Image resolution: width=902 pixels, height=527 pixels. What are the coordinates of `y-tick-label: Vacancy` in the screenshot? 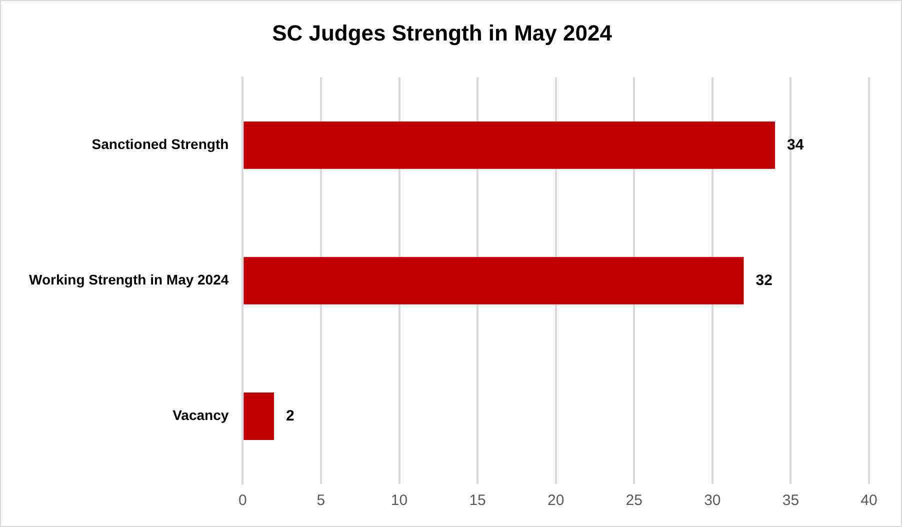 It's located at (200, 415).